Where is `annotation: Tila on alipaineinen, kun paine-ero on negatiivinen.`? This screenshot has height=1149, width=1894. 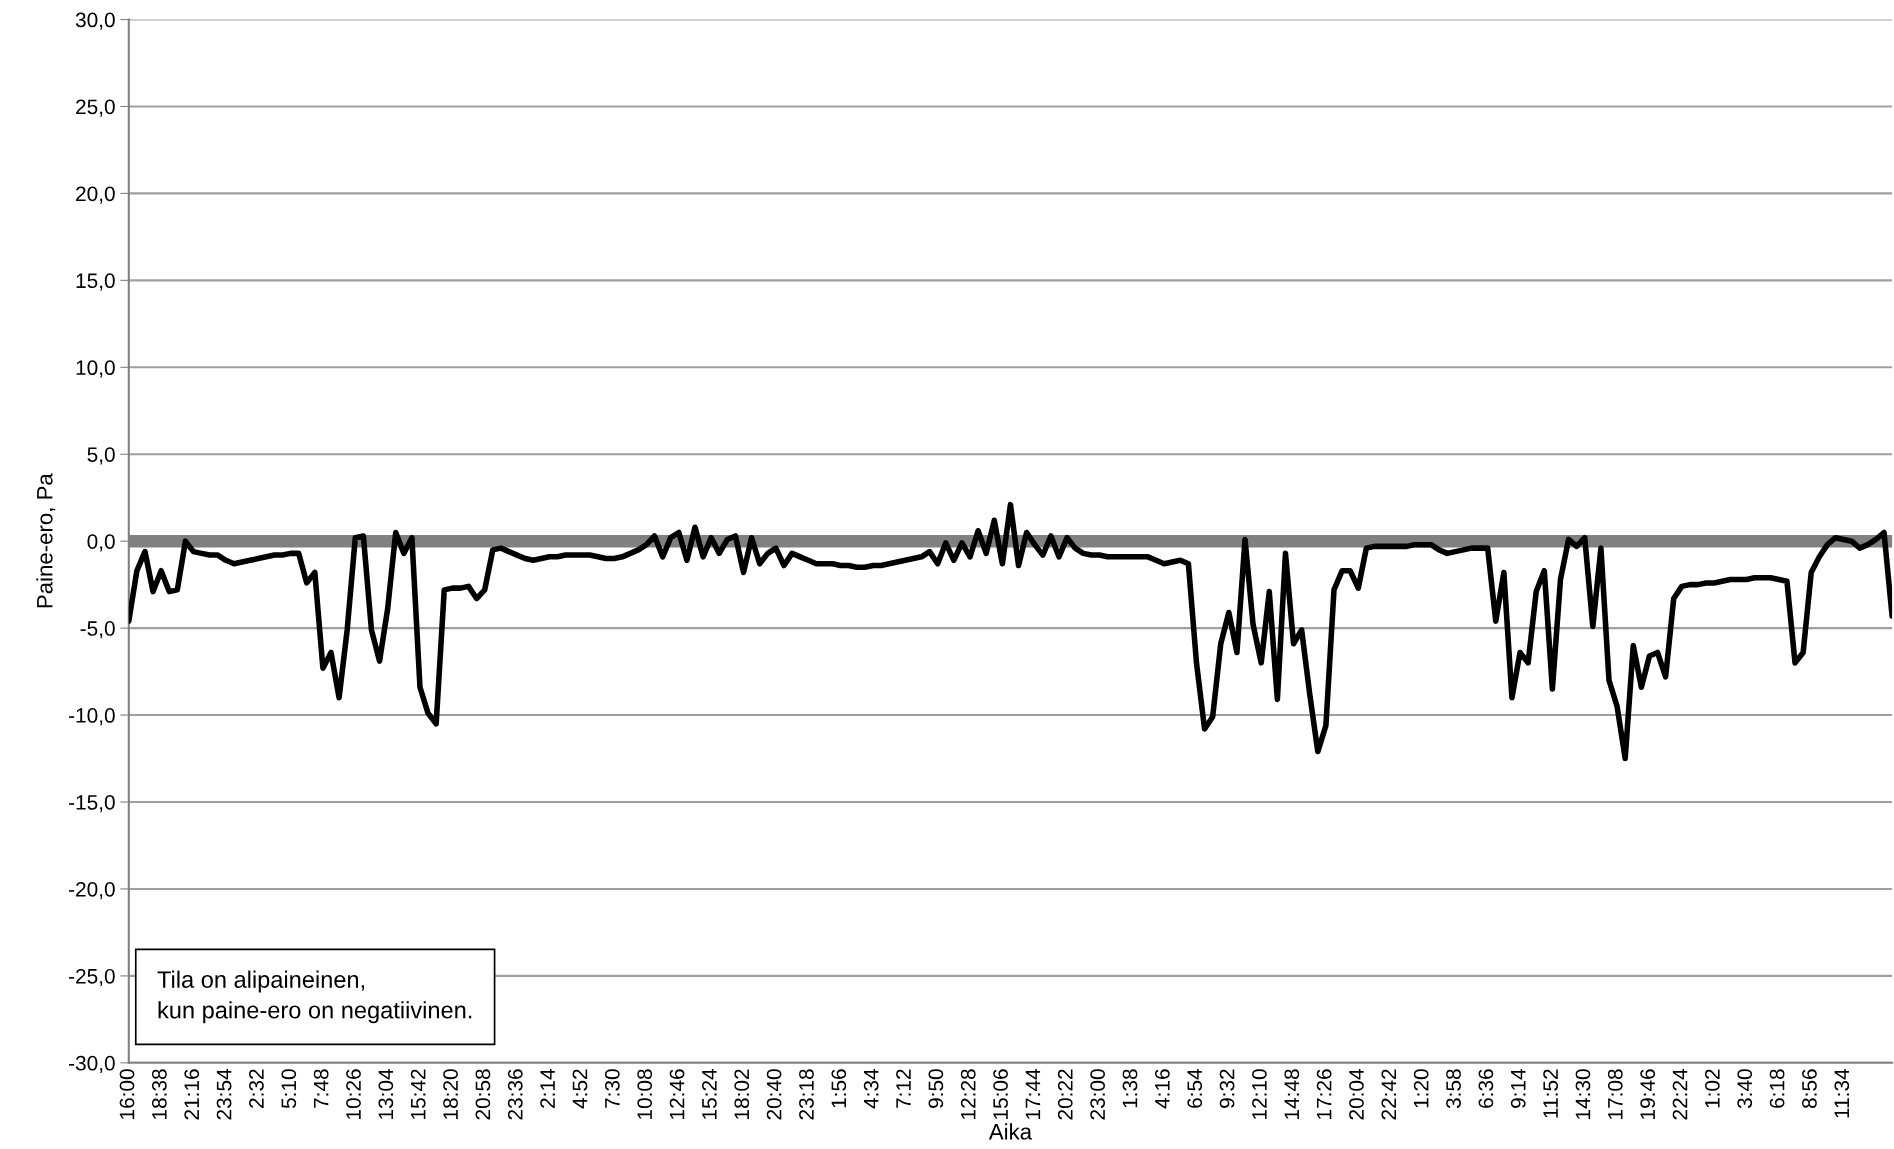
annotation: Tila on alipaineinen, kun paine-ero on negatiivinen. is located at coordinates (314, 997).